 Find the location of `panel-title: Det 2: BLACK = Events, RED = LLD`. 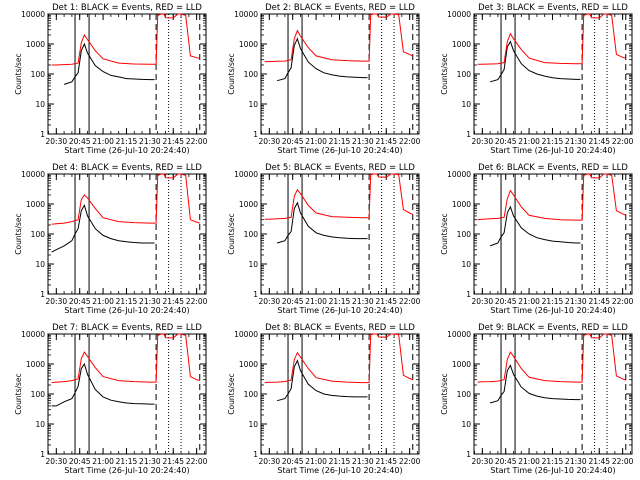

panel-title: Det 2: BLACK = Events, RED = LLD is located at coordinates (340, 8).